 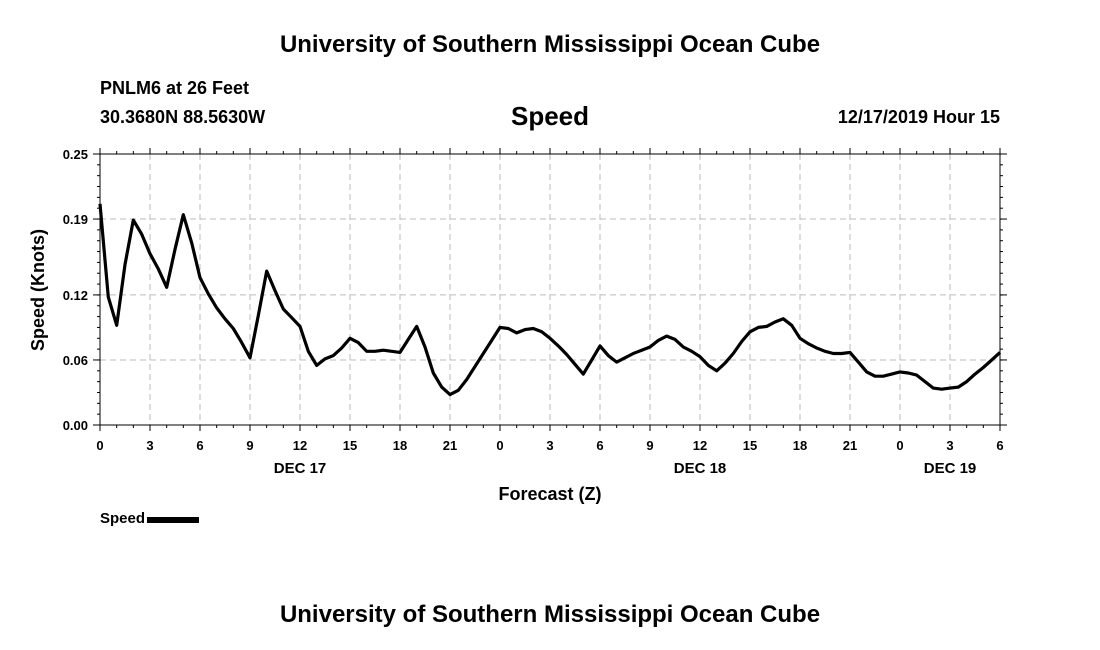 I want to click on y-tick-label: 0.19, so click(x=75, y=219).